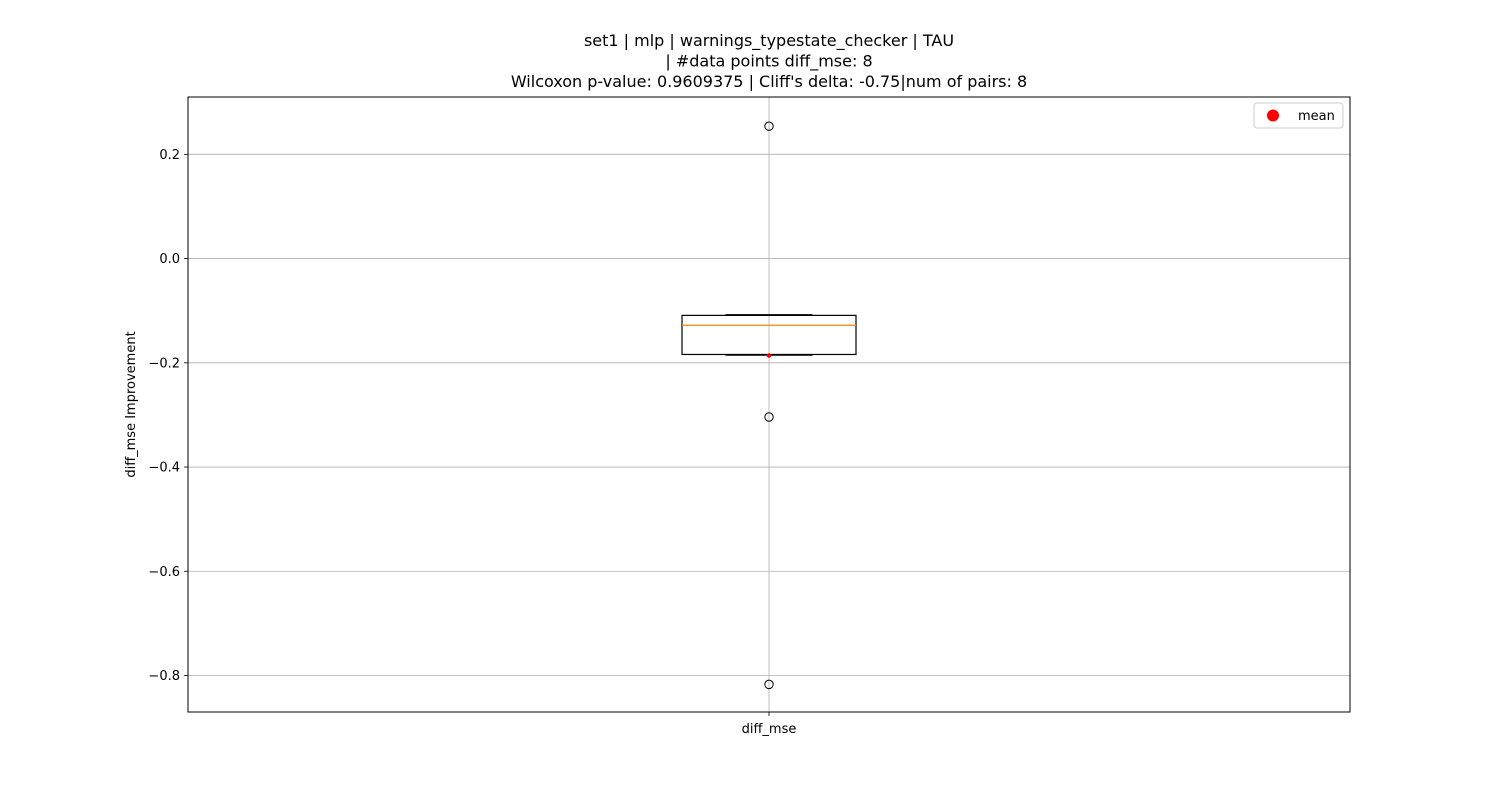 The height and width of the screenshot is (800, 1500). I want to click on x-tick-label: diff_mse, so click(769, 729).